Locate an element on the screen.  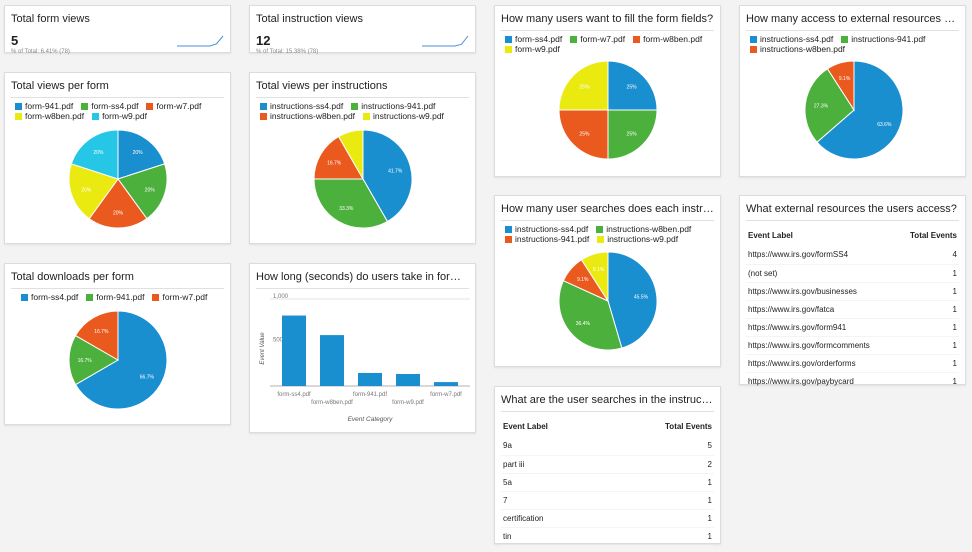
legend-label: instructions-ss4.pdf is located at coordinates (552, 229).